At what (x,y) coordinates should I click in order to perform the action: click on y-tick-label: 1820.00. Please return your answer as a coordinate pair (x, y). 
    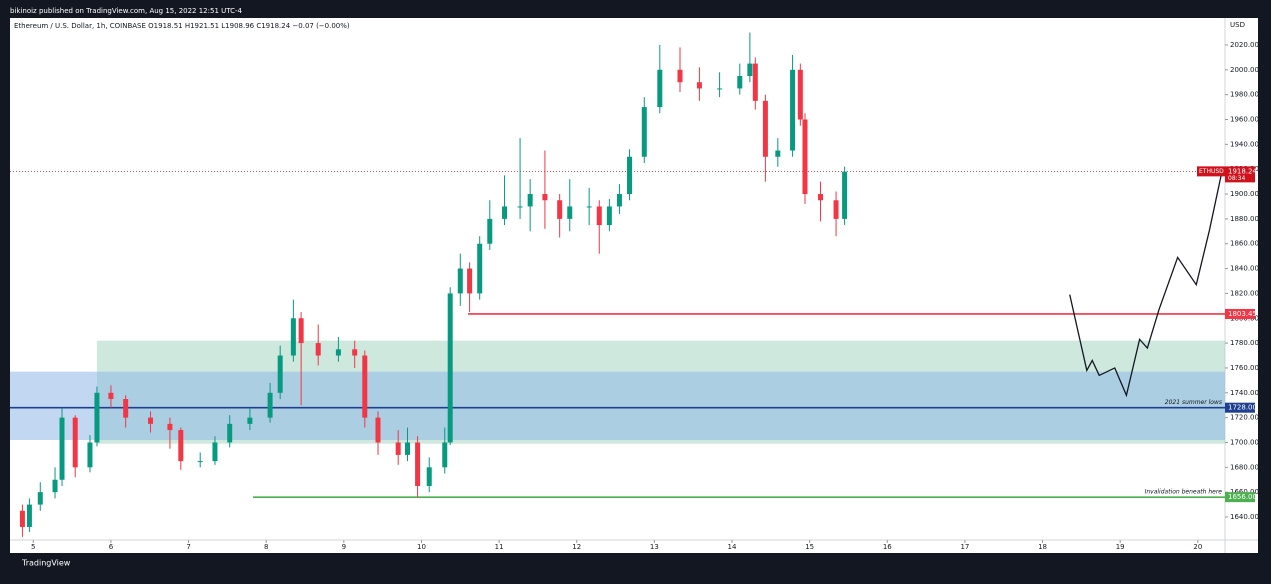
    Looking at the image, I should click on (1244, 293).